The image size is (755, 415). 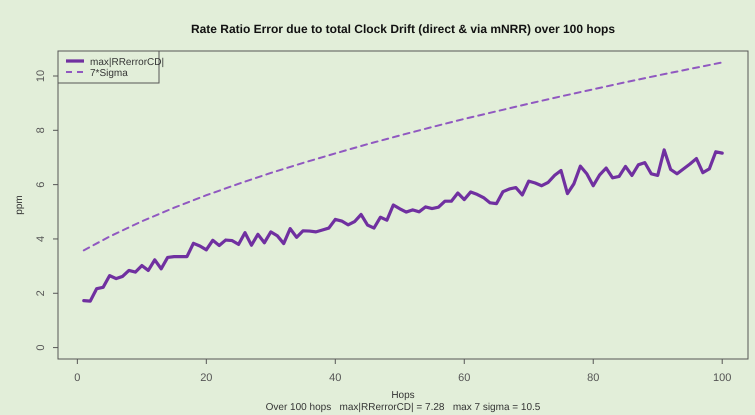 I want to click on y-tick-label: 0, so click(x=41, y=347).